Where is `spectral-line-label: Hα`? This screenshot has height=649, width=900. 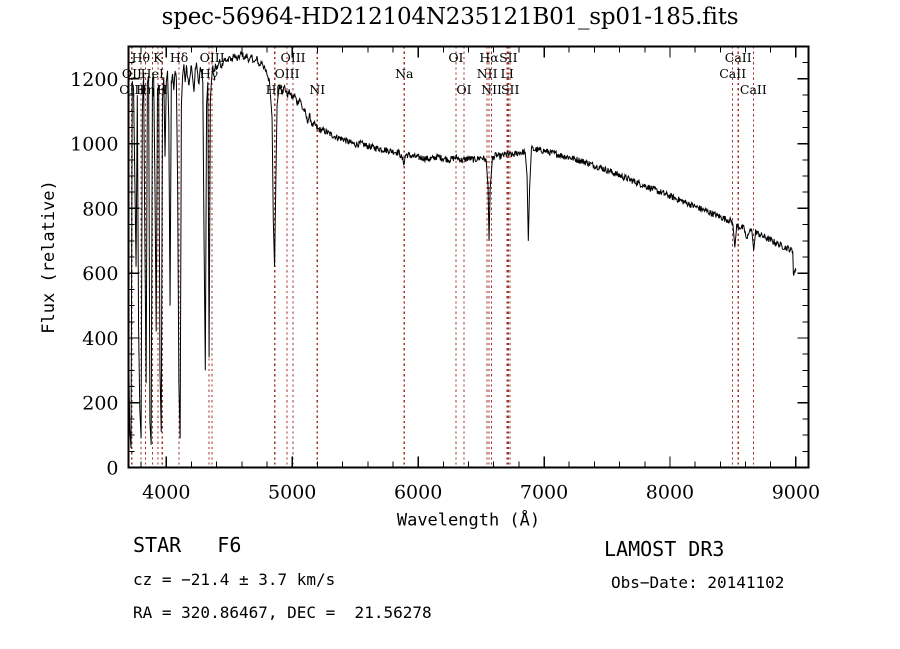
spectral-line-label: Hα is located at coordinates (489, 57).